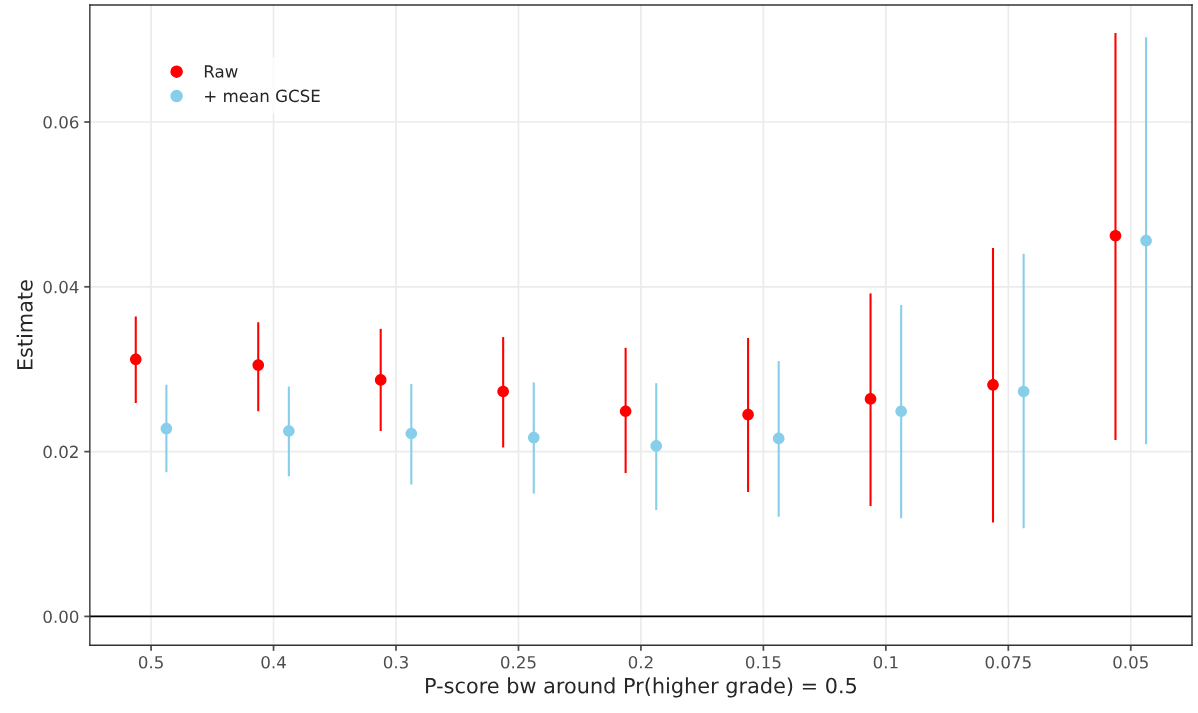  What do you see at coordinates (150, 662) in the screenshot?
I see `x-tick-label: 0.5` at bounding box center [150, 662].